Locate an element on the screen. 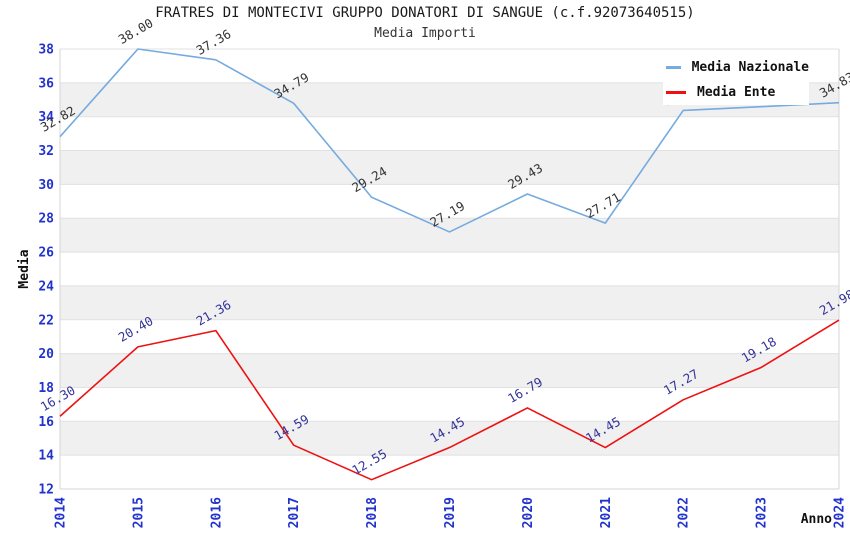  svg-text: 32.82 is located at coordinates (58, 119).